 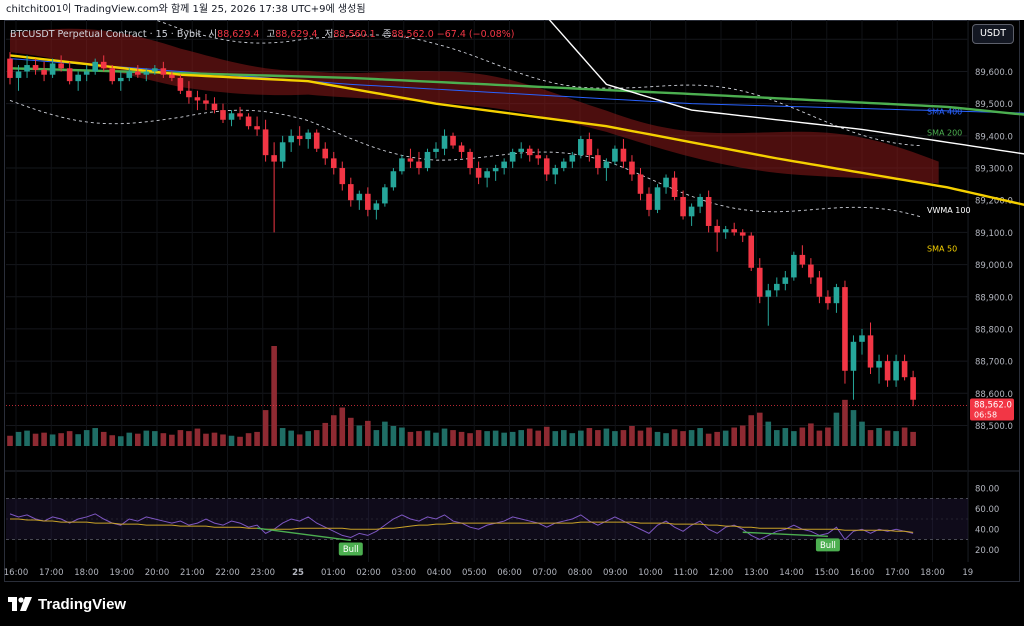 I want to click on last-price-label: 88,562.0, so click(x=993, y=406).